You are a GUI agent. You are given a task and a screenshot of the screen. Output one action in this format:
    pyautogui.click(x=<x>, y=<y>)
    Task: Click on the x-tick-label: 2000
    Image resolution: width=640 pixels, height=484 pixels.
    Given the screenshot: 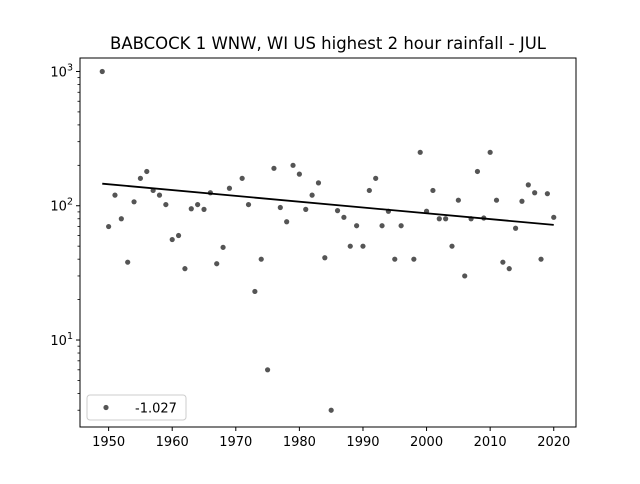 What is the action you would take?
    pyautogui.click(x=426, y=442)
    